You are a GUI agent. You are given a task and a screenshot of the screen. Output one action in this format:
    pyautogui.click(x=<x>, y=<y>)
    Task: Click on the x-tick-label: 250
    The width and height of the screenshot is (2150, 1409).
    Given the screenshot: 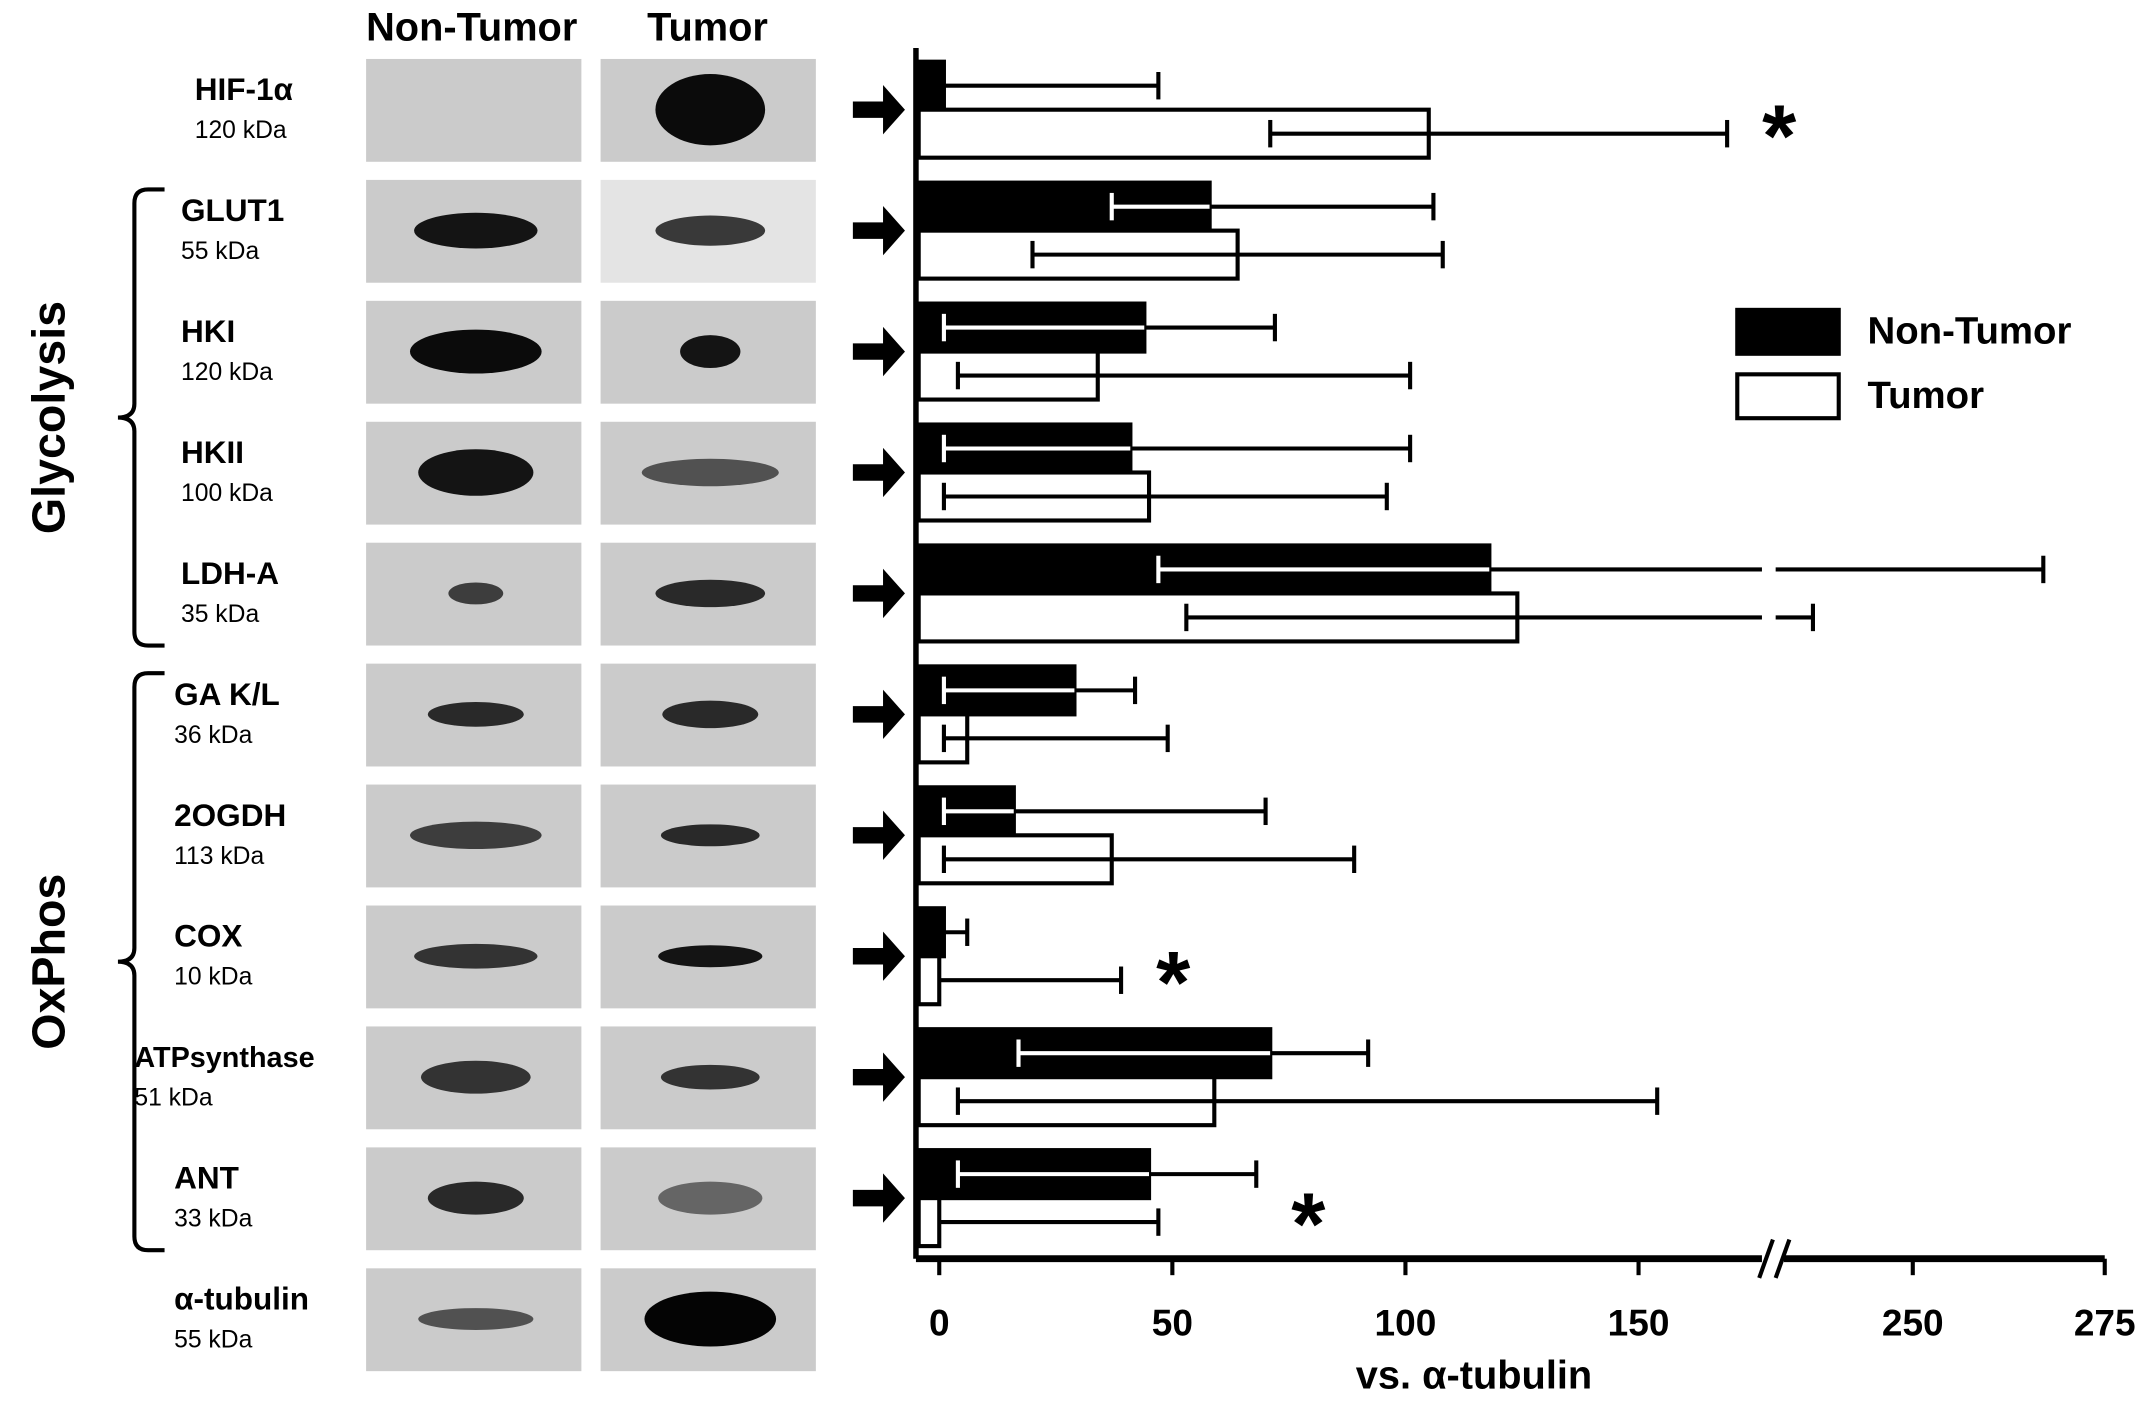 What is the action you would take?
    pyautogui.click(x=1913, y=1323)
    